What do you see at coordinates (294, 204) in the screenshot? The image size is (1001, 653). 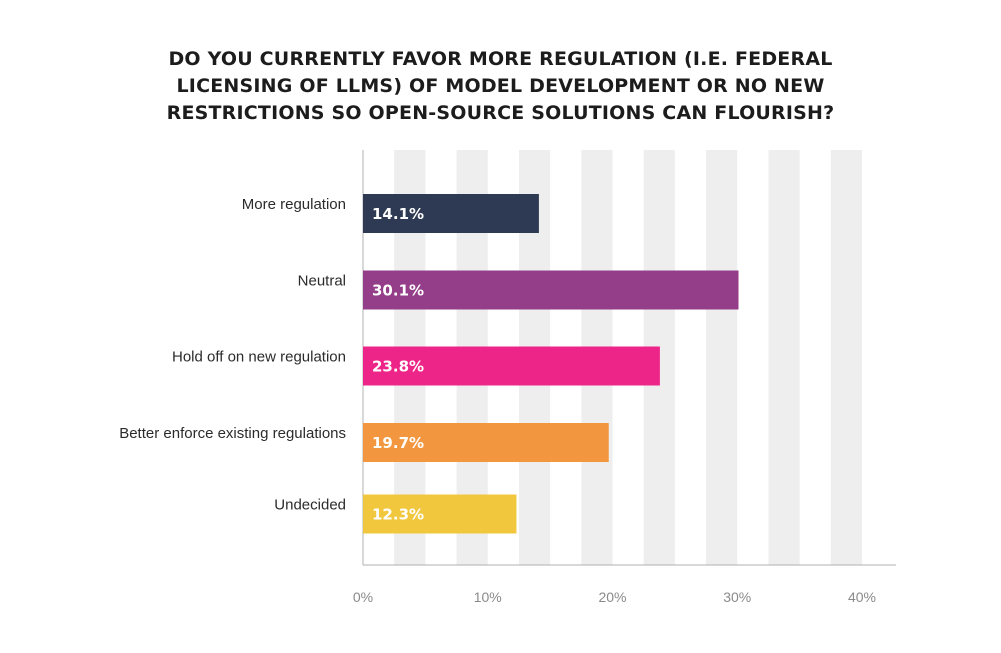 I see `category-label-1: More regulation` at bounding box center [294, 204].